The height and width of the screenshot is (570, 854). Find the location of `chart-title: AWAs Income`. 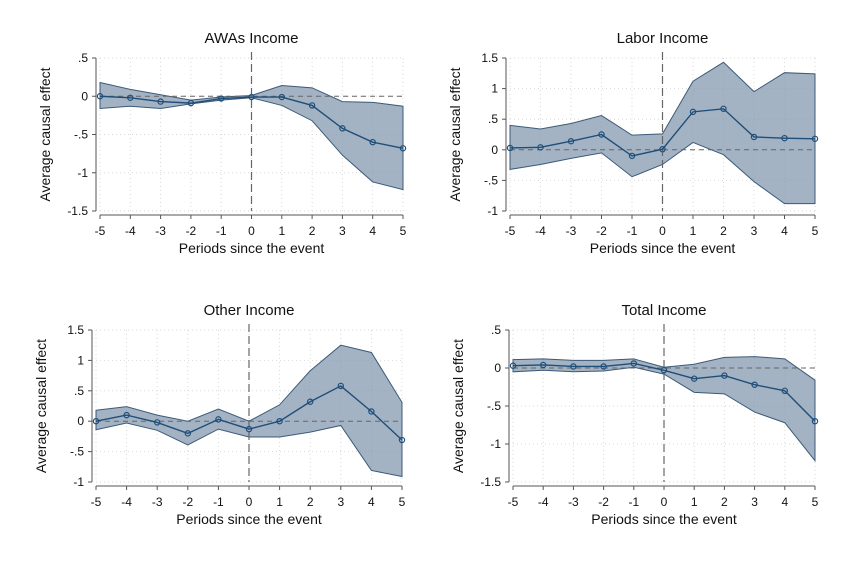

chart-title: AWAs Income is located at coordinates (252, 38).